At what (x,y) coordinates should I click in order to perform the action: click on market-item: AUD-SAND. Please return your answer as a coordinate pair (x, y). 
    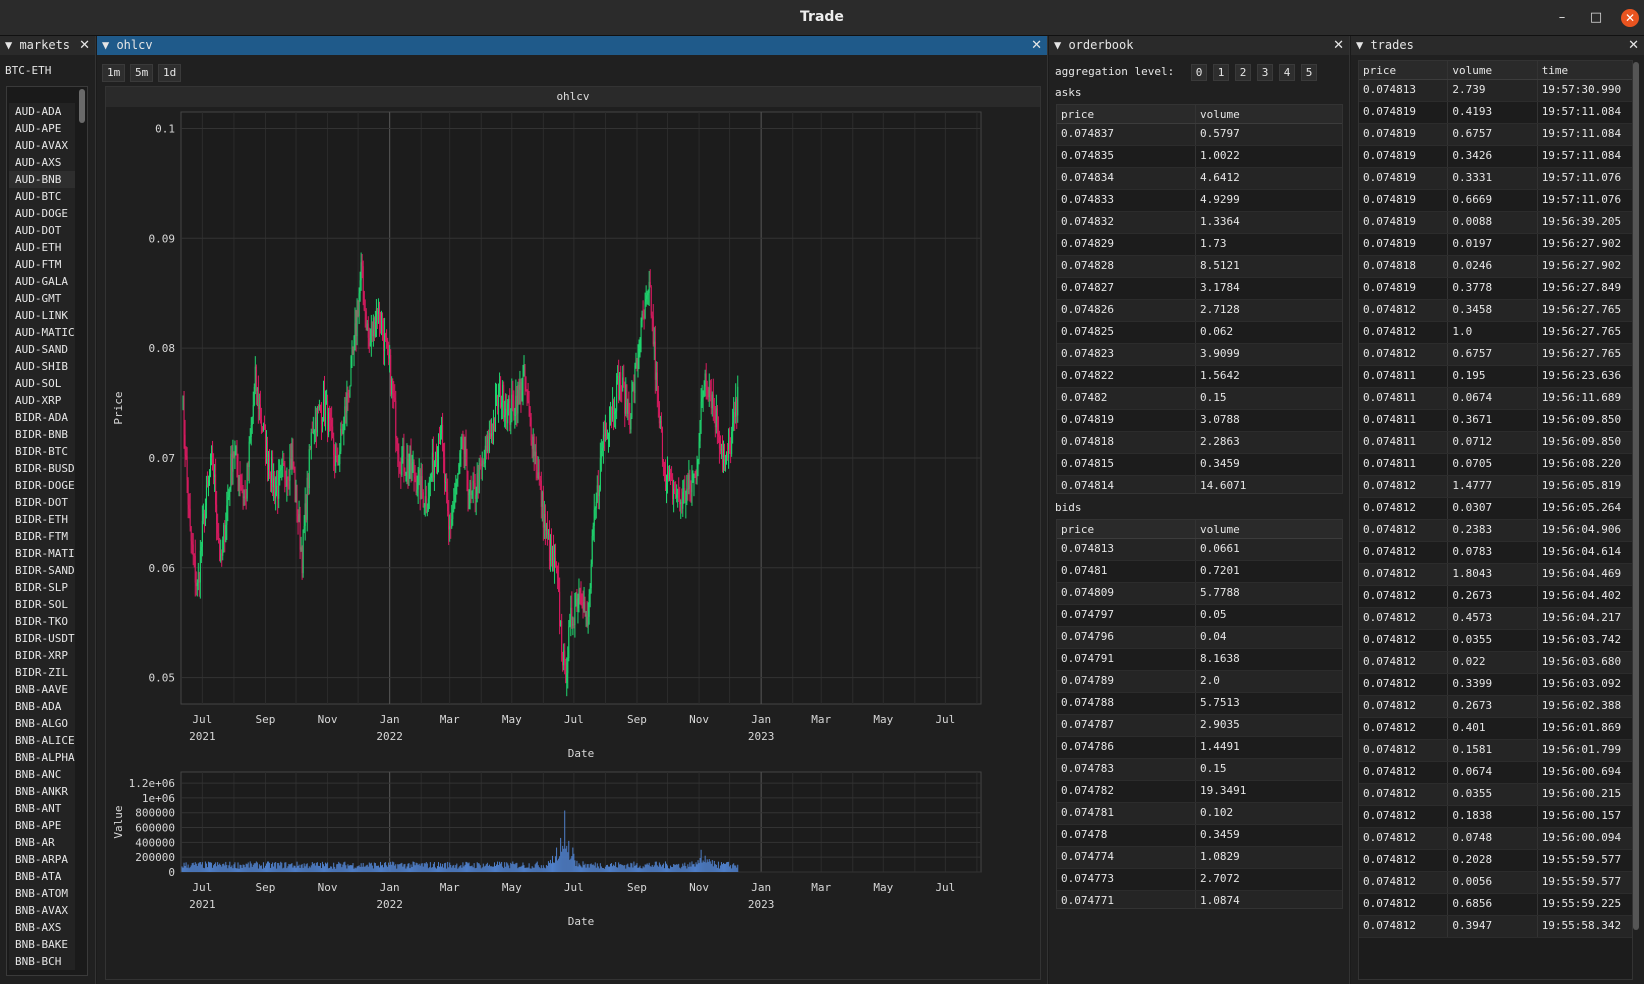
    Looking at the image, I should click on (42, 349).